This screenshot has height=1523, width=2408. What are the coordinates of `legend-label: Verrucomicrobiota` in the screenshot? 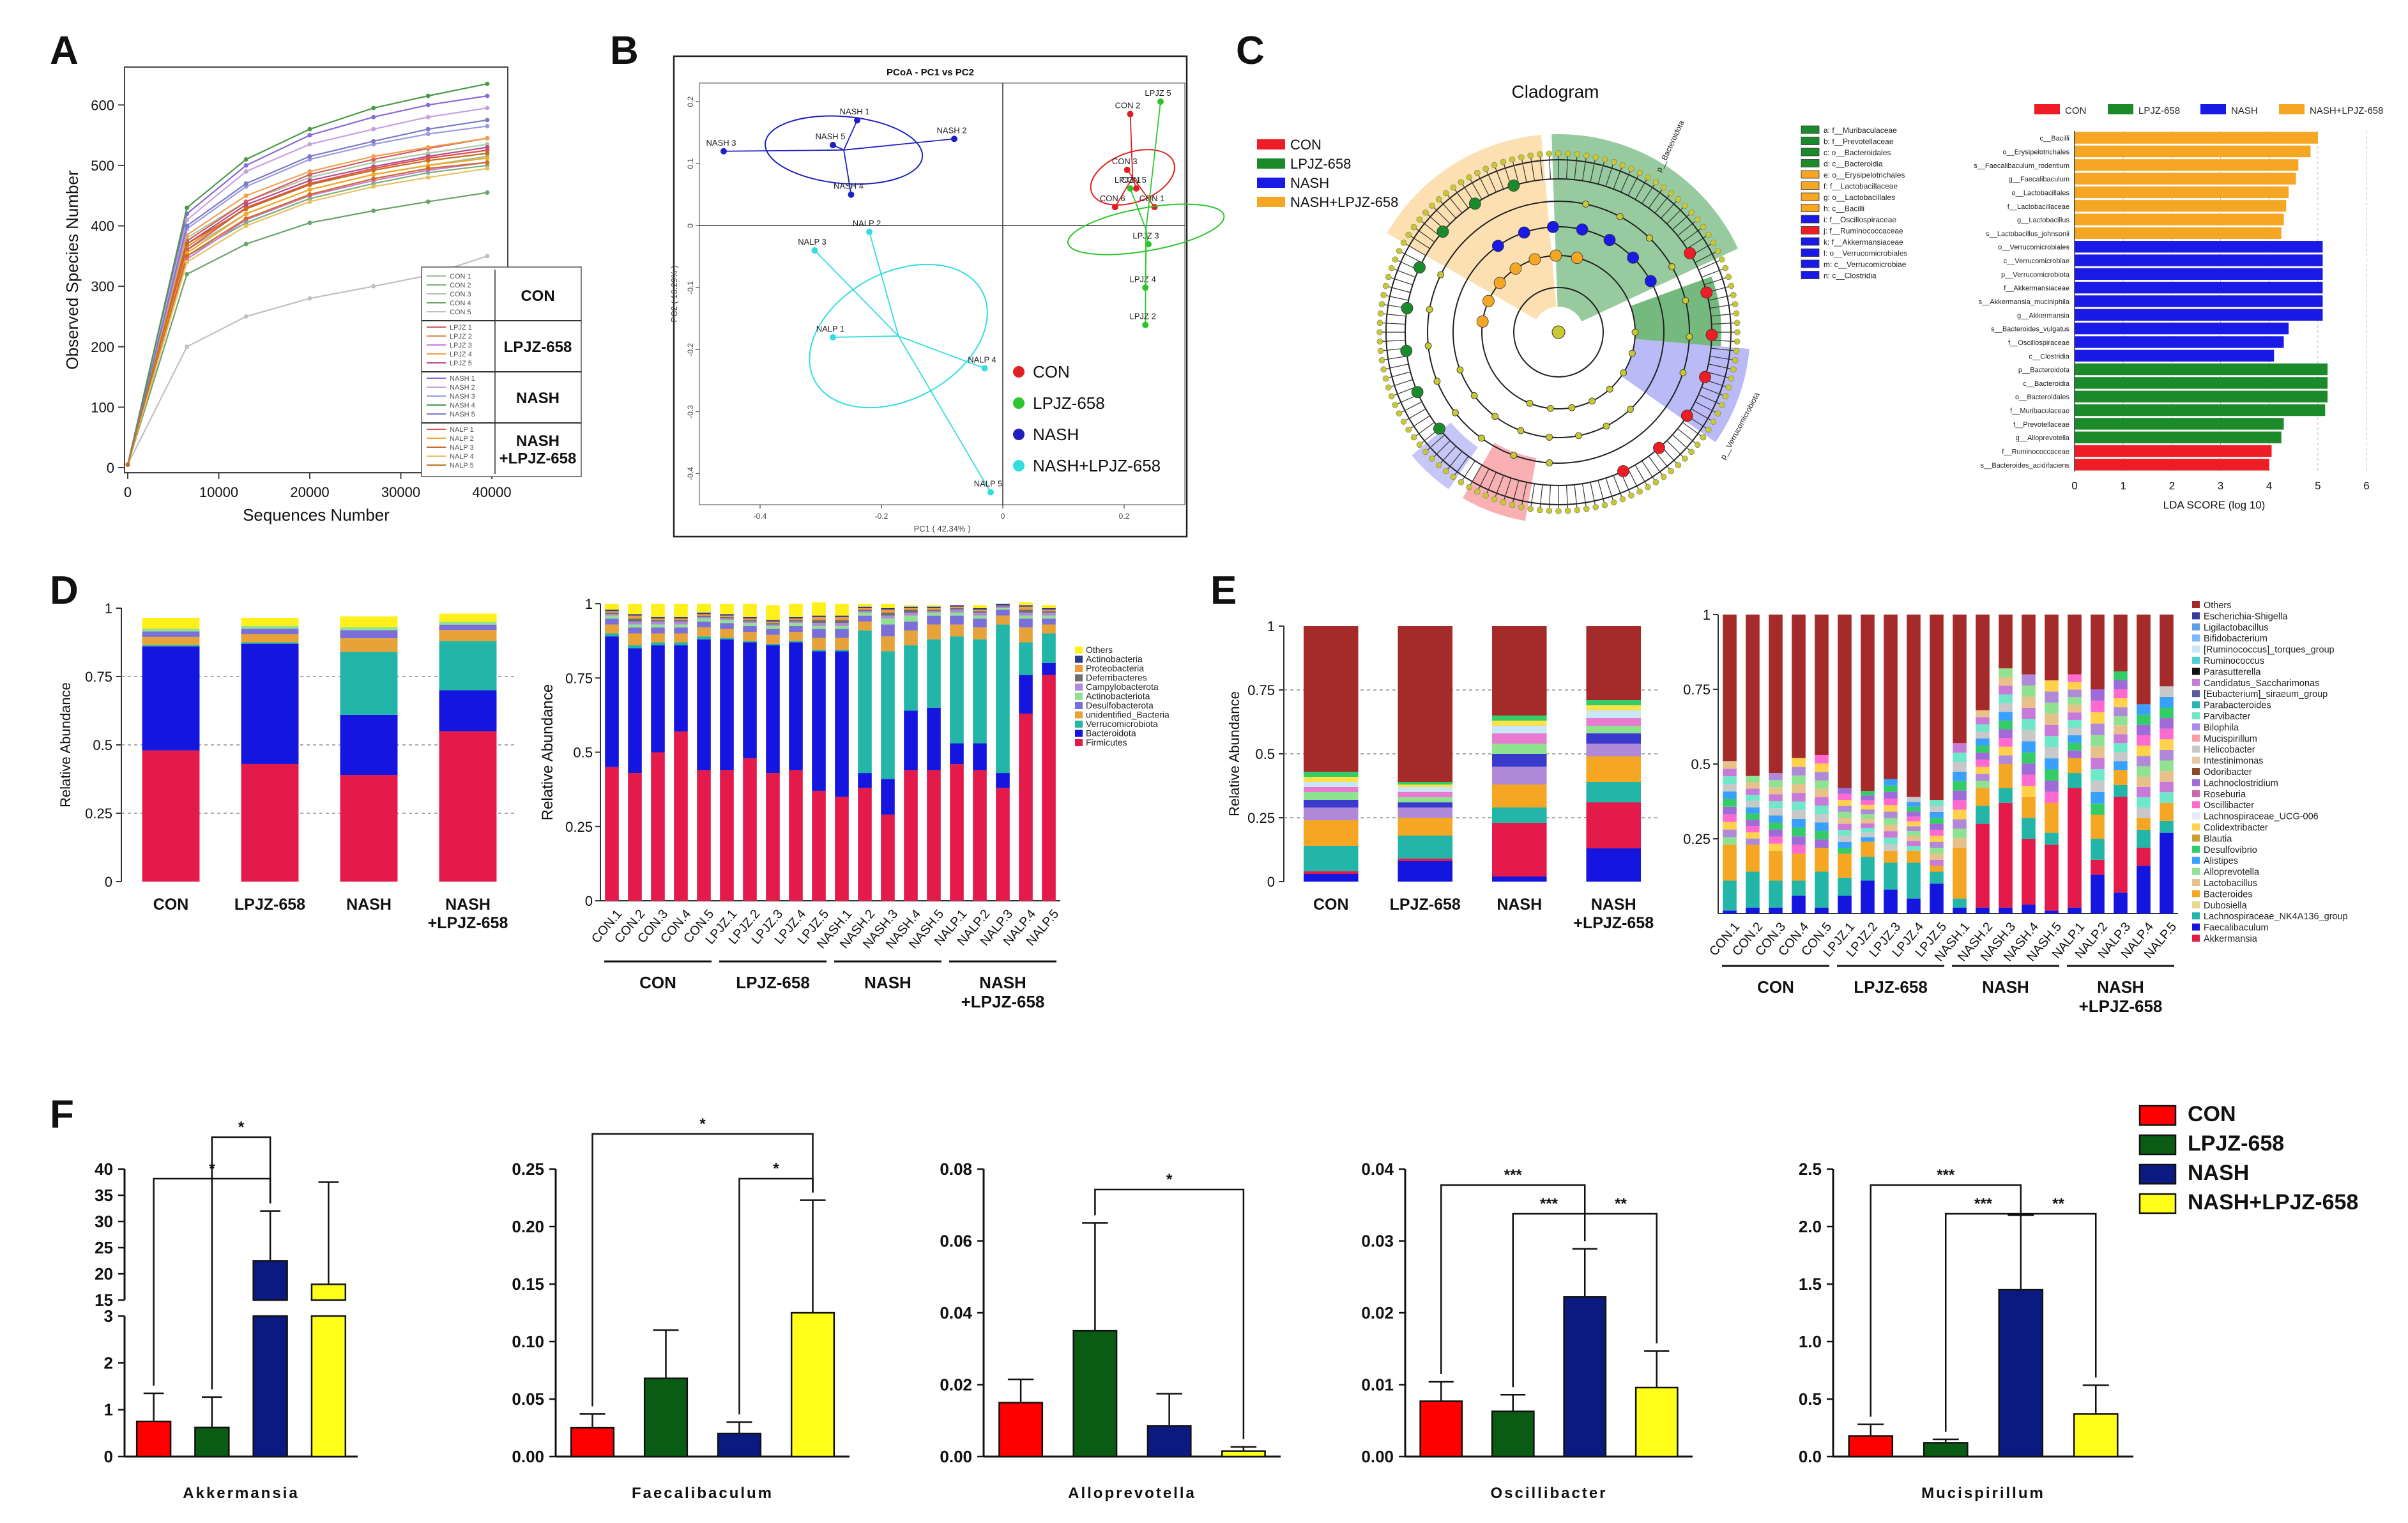 It's located at (1122, 724).